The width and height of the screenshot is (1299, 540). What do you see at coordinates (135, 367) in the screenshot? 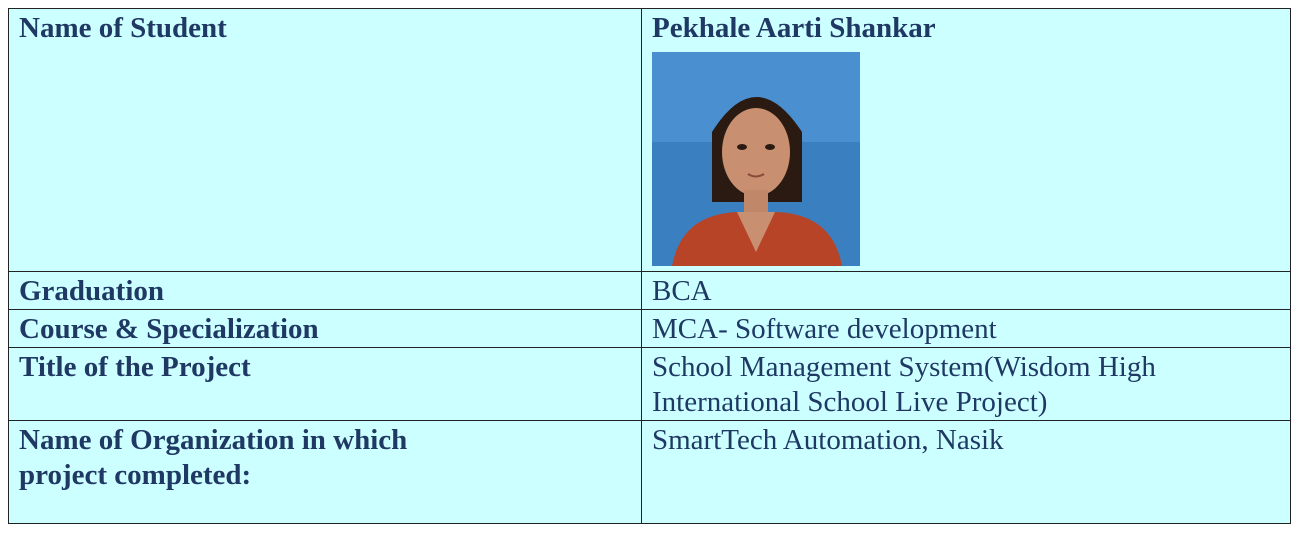
I see `label: Title of the Project` at bounding box center [135, 367].